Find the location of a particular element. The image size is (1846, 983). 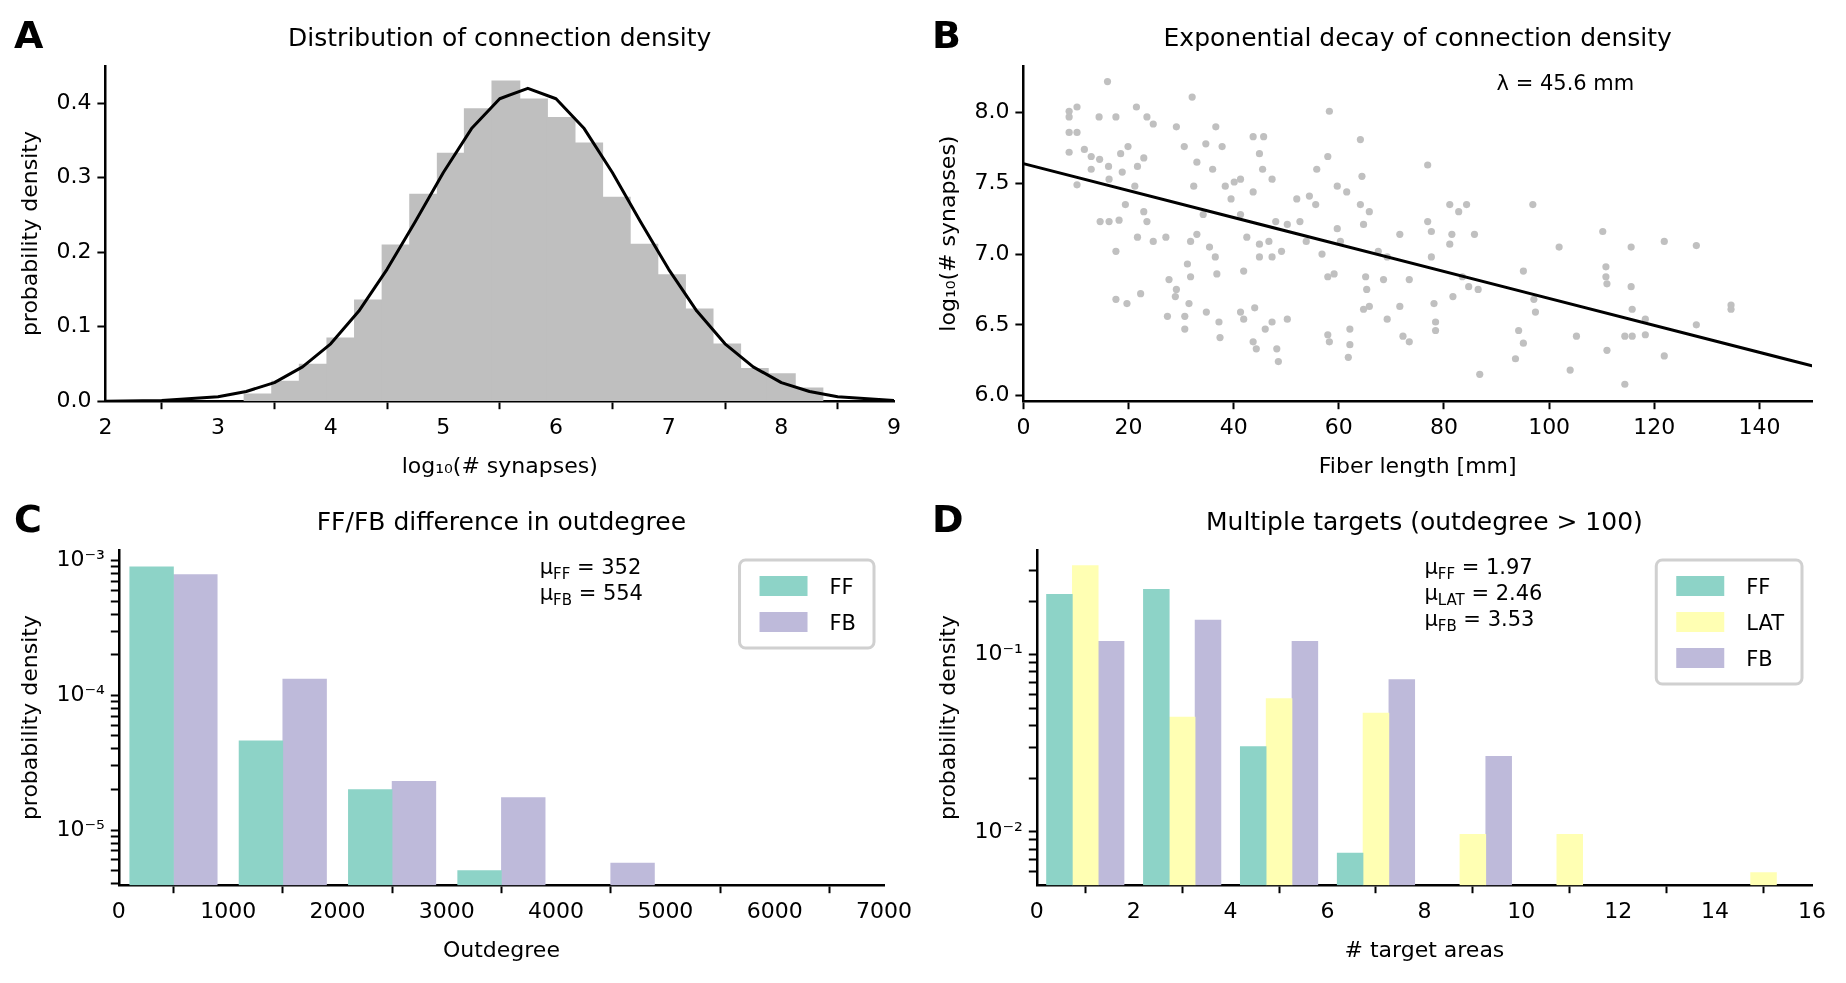

x-axis-title: Outdegree is located at coordinates (501, 949).